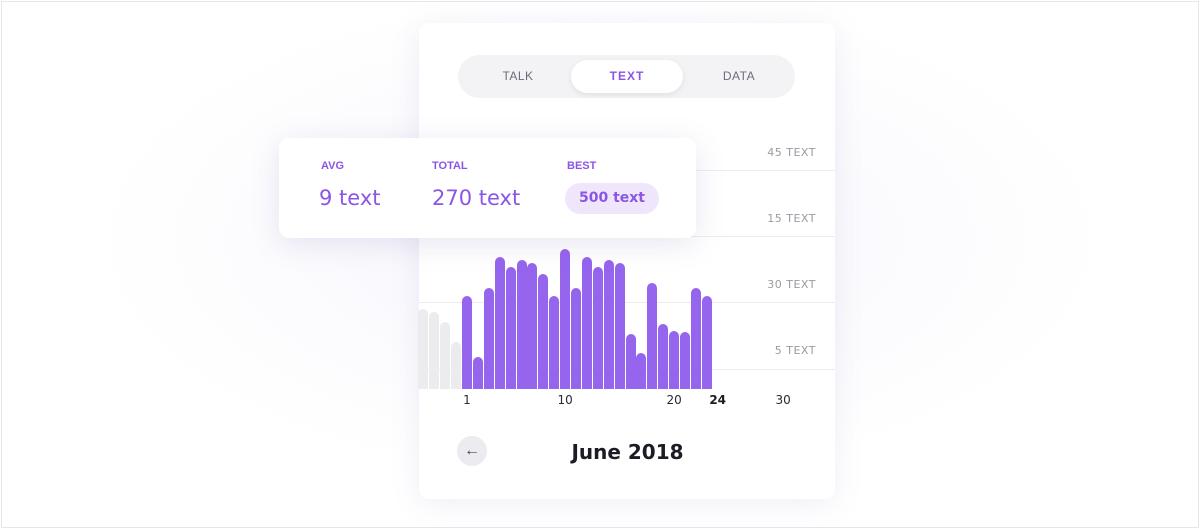 The height and width of the screenshot is (529, 1200). I want to click on stats-panel: AVG 9 text TOTAL 270 text BEST 500 text, so click(487, 188).